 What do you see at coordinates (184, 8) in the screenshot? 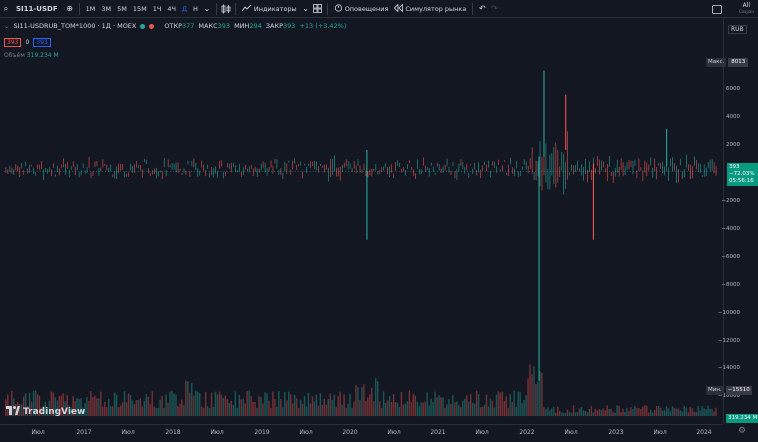
I see `interval-day: Д` at bounding box center [184, 8].